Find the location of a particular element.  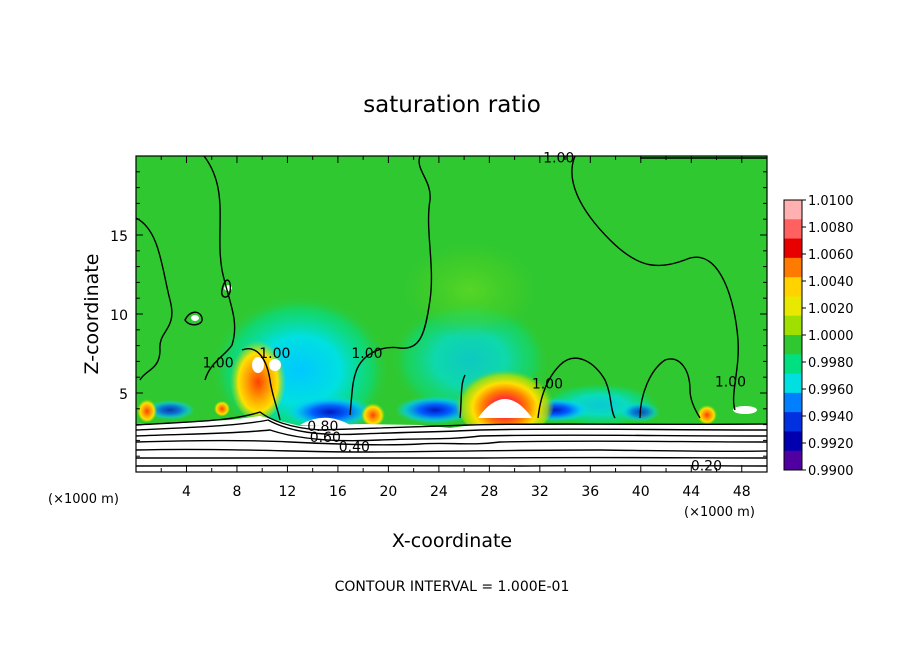

x-tick-label: 16 is located at coordinates (338, 492).